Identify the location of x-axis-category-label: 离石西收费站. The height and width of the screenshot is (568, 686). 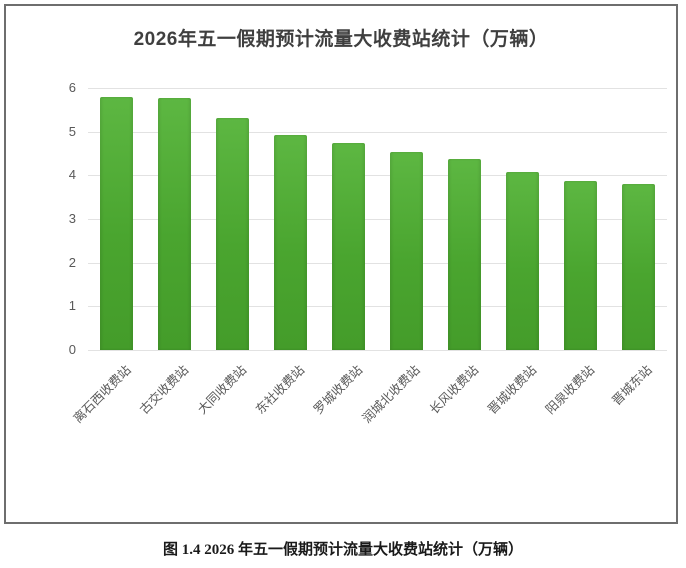
(102, 394).